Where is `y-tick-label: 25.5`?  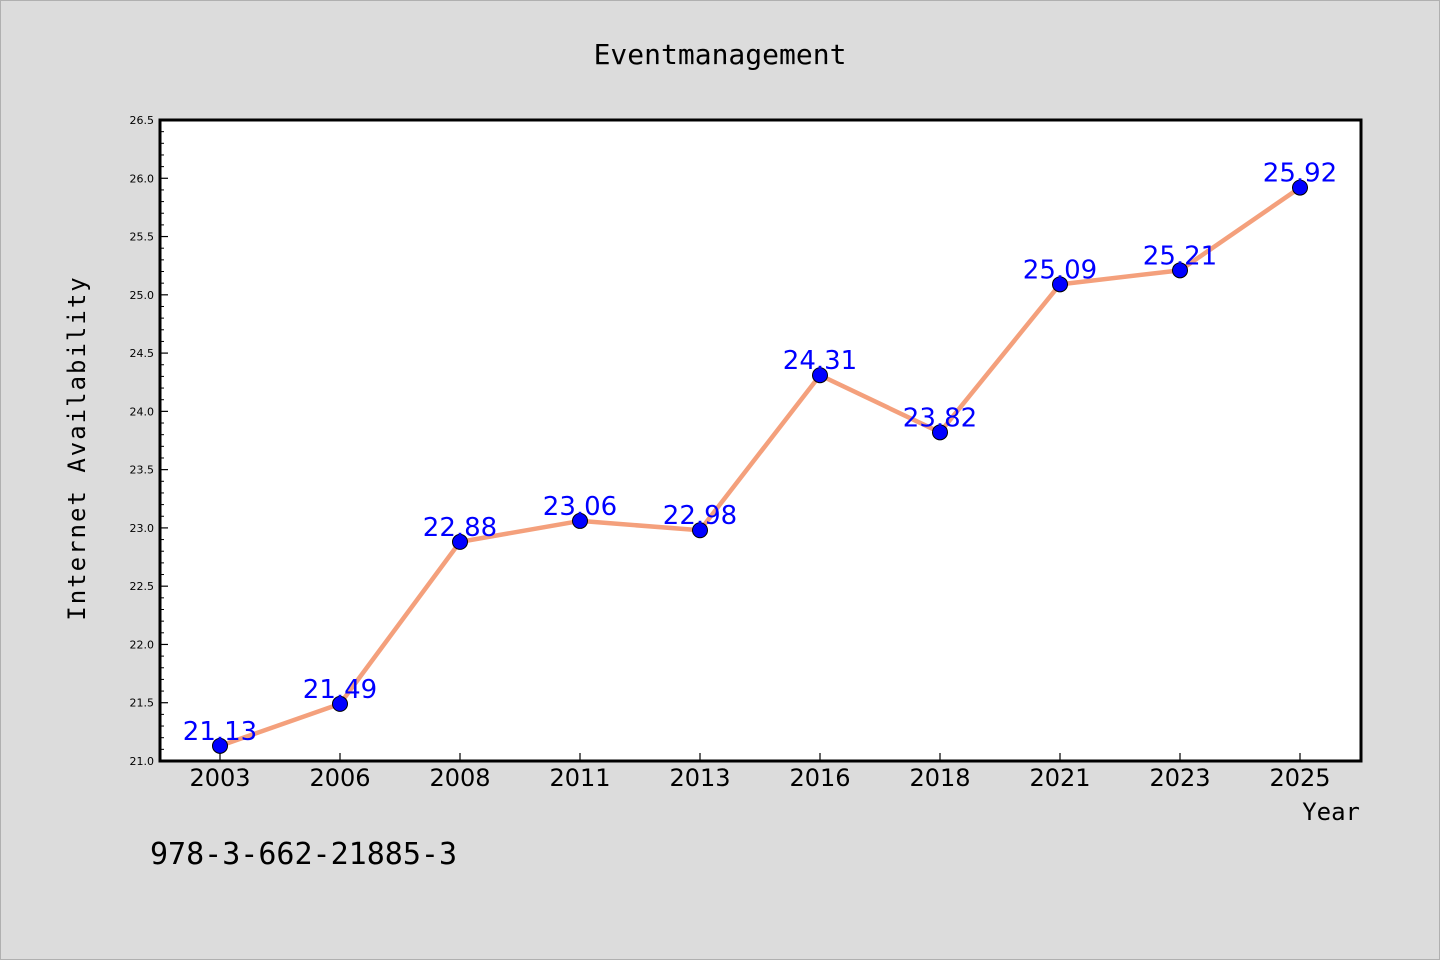
y-tick-label: 25.5 is located at coordinates (142, 237).